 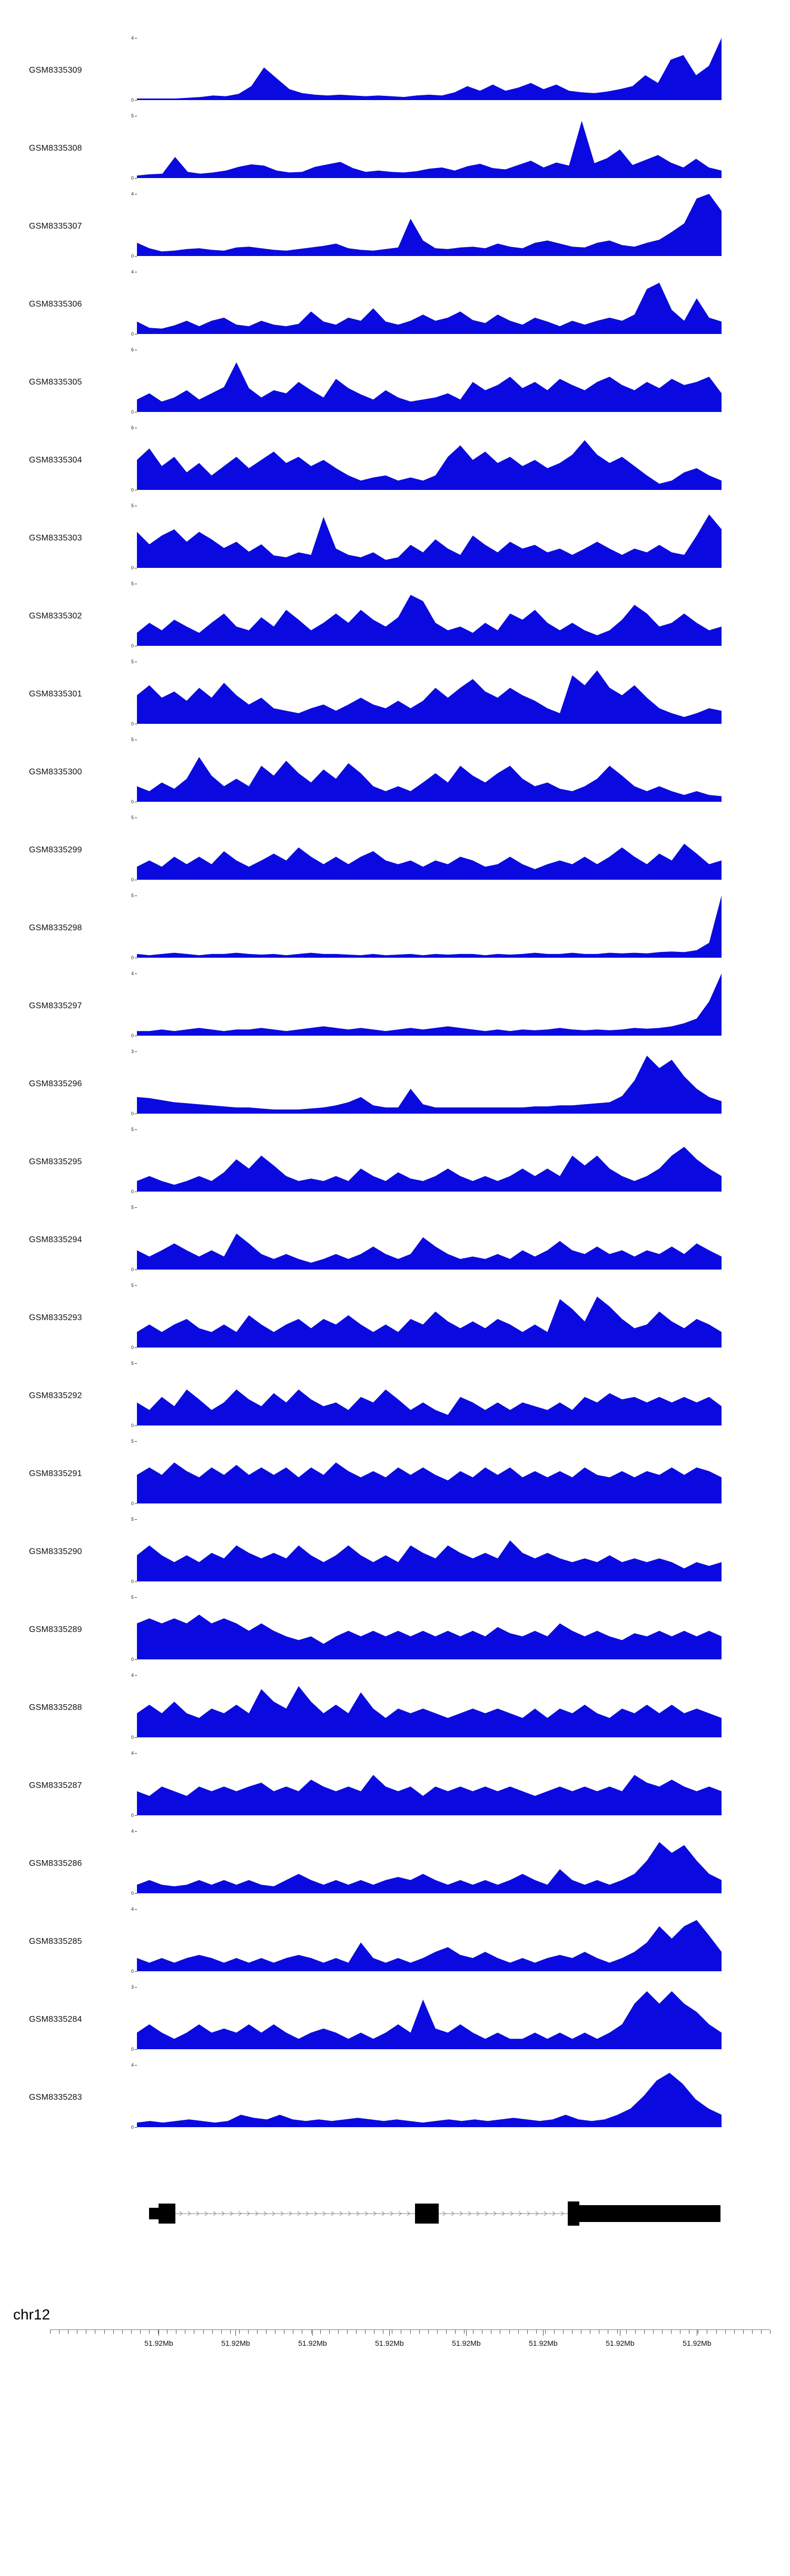 What do you see at coordinates (55, 304) in the screenshot?
I see `track-label: GSM8335306` at bounding box center [55, 304].